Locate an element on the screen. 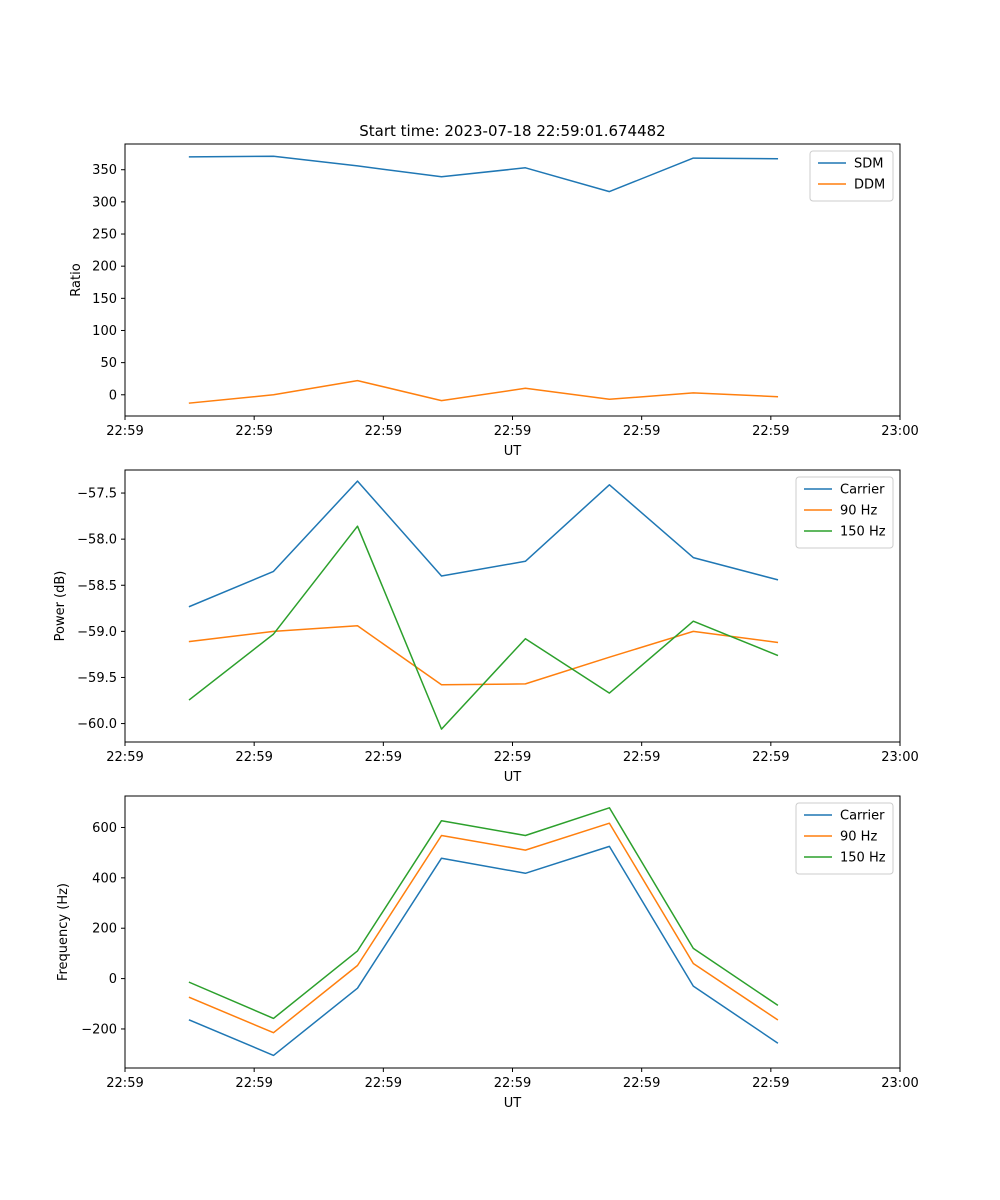  y-tick-label: −59.5 is located at coordinates (97, 678).